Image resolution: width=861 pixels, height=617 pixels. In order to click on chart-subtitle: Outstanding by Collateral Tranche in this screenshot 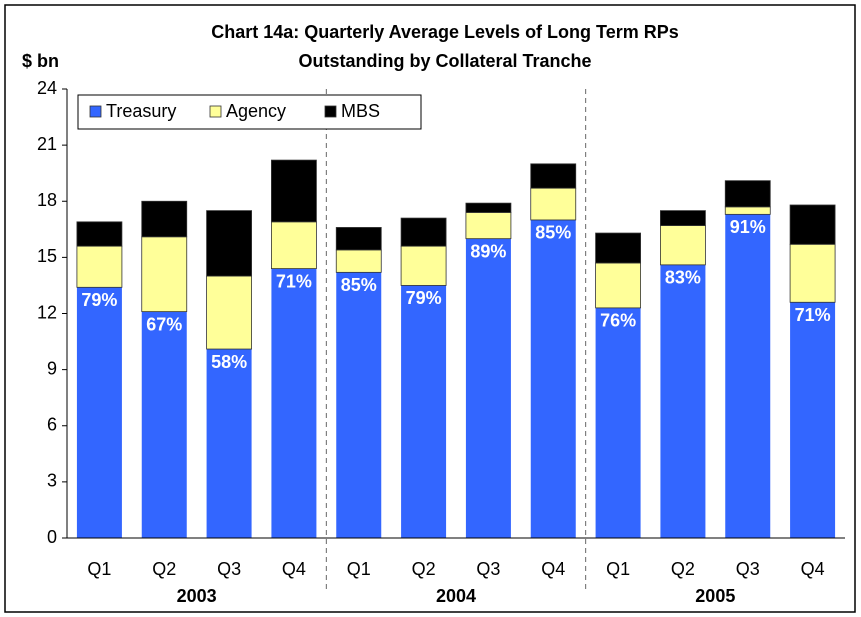, I will do `click(444, 61)`.